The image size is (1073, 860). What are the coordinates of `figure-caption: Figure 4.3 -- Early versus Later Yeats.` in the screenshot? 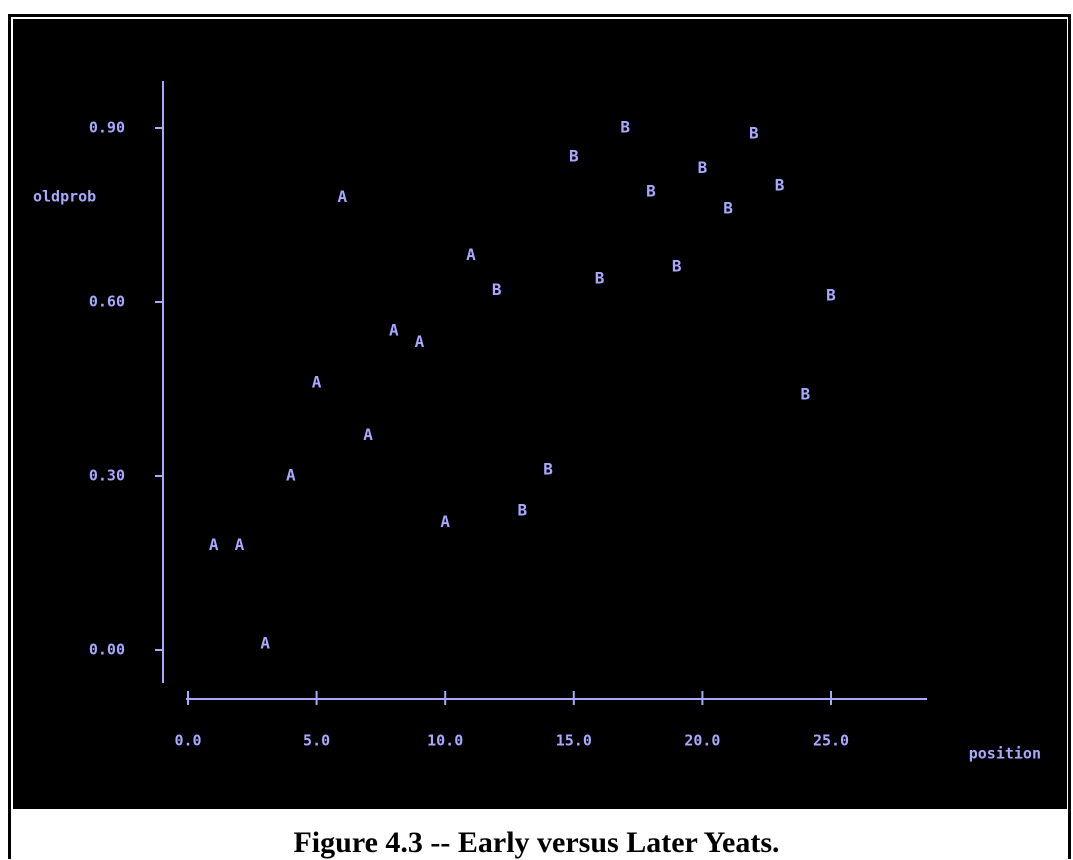 It's located at (536, 842).